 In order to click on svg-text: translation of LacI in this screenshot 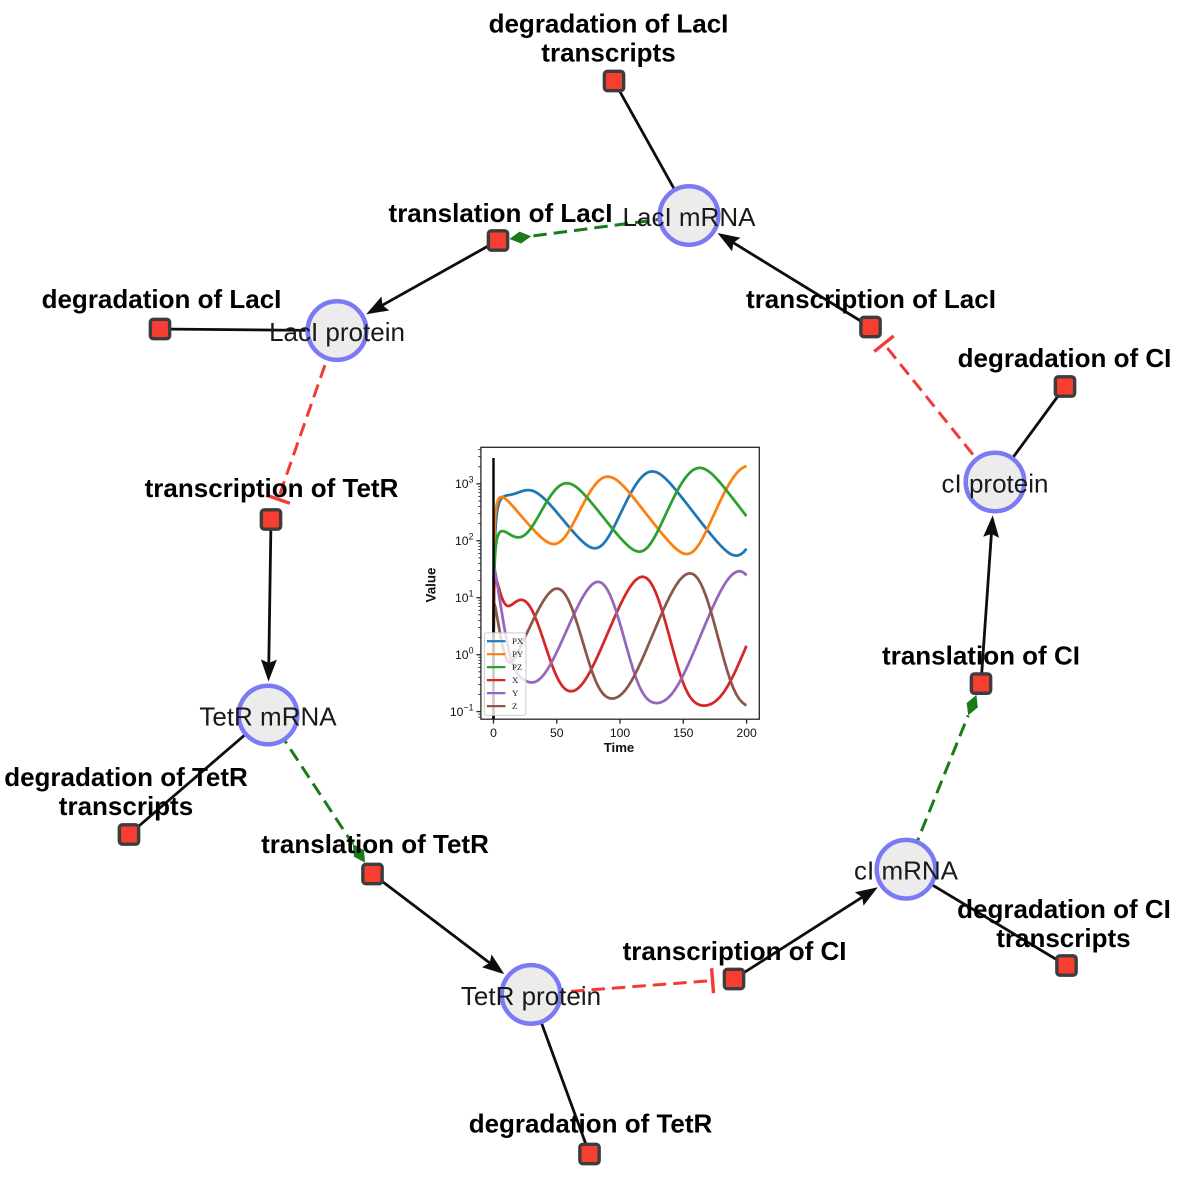, I will do `click(501, 213)`.